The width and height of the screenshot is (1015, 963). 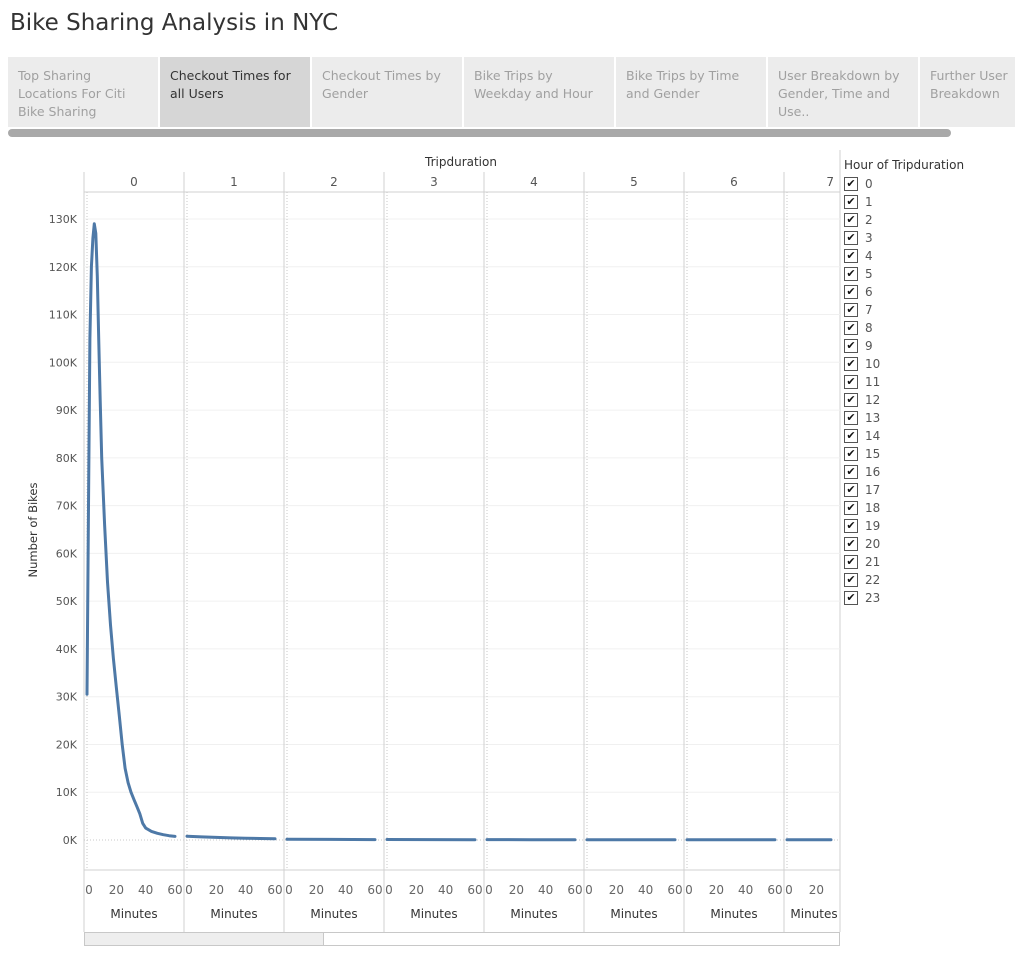 I want to click on legend-item-label: 9, so click(x=869, y=346).